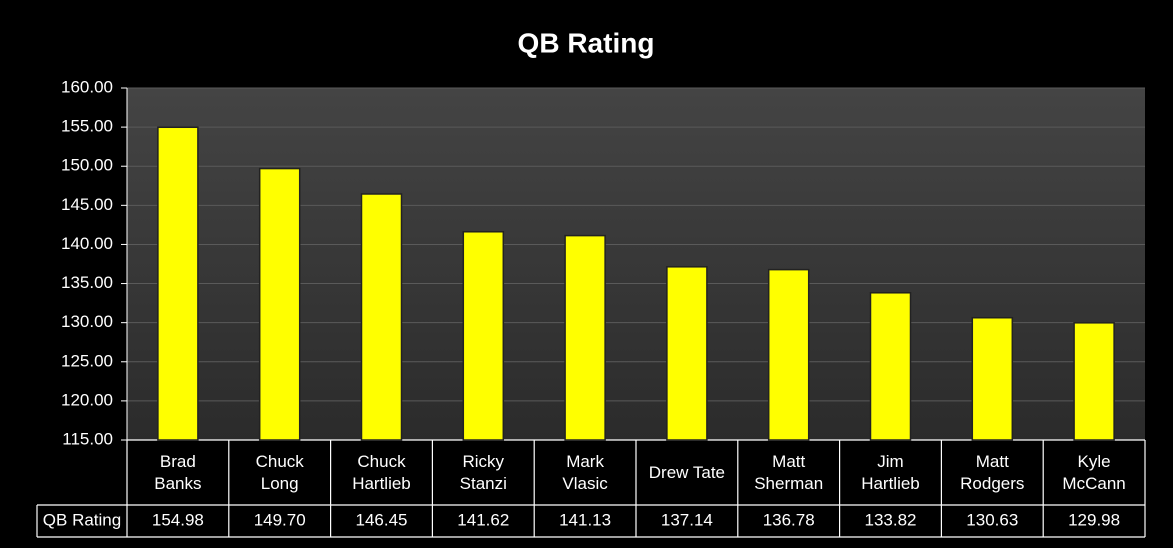  I want to click on x-tick-label: Drew Tate, so click(686, 472).